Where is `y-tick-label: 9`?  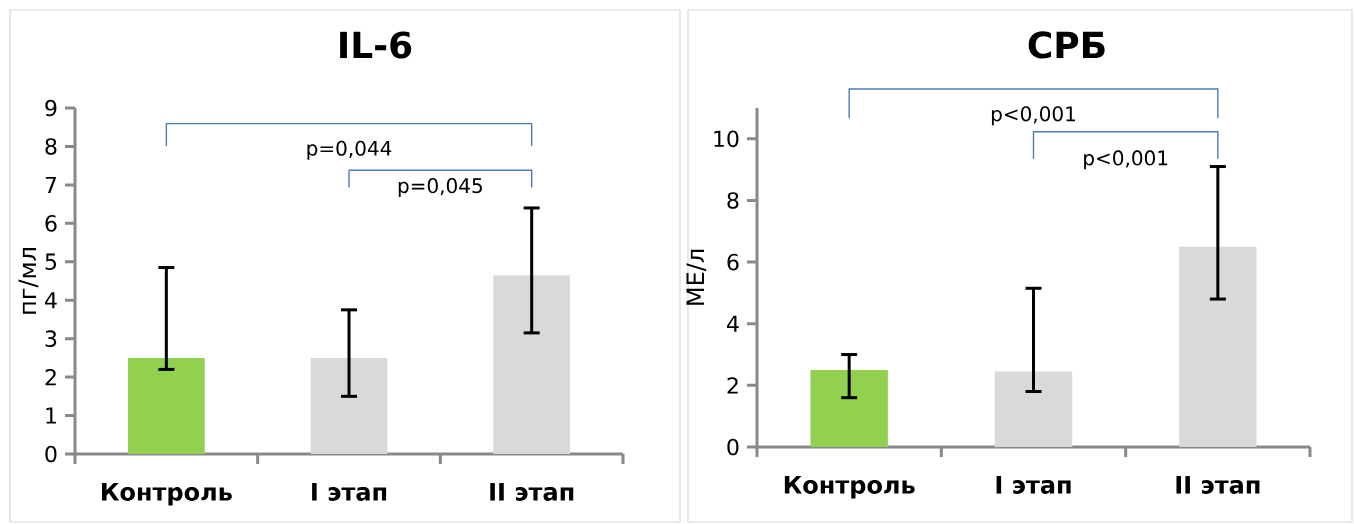 y-tick-label: 9 is located at coordinates (51, 108).